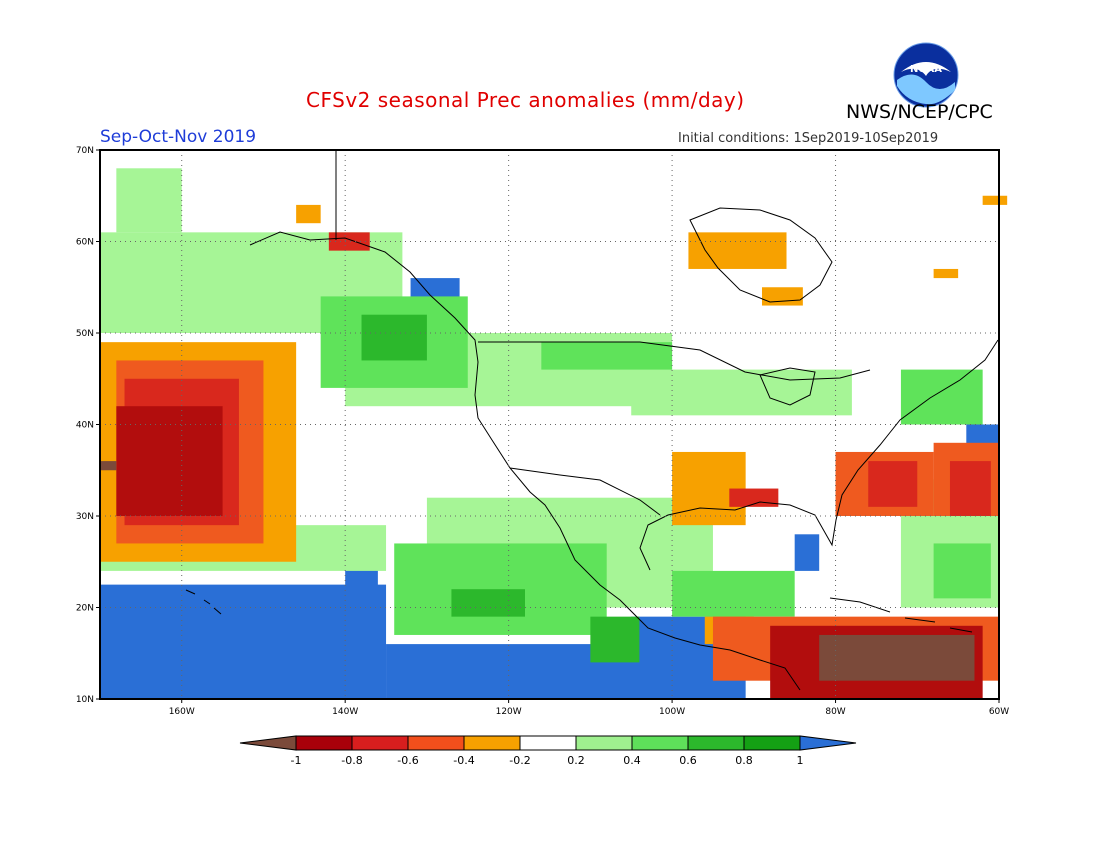  What do you see at coordinates (787, 386) in the screenshot?
I see `great-lakes` at bounding box center [787, 386].